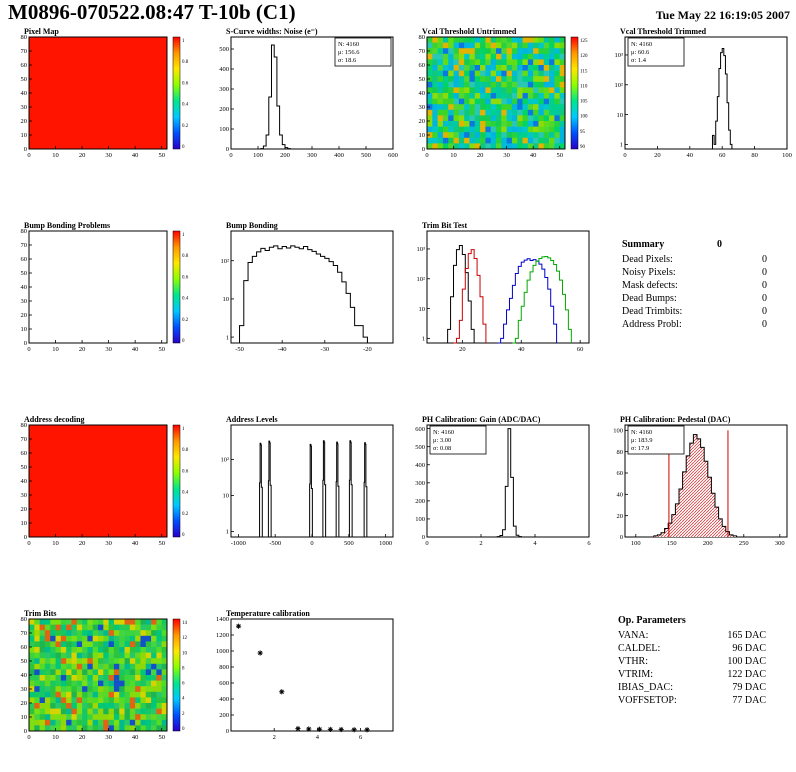 This screenshot has height=772, width=796. What do you see at coordinates (663, 31) in the screenshot?
I see `svg-text: Vcal Threshold Trimmed` at bounding box center [663, 31].